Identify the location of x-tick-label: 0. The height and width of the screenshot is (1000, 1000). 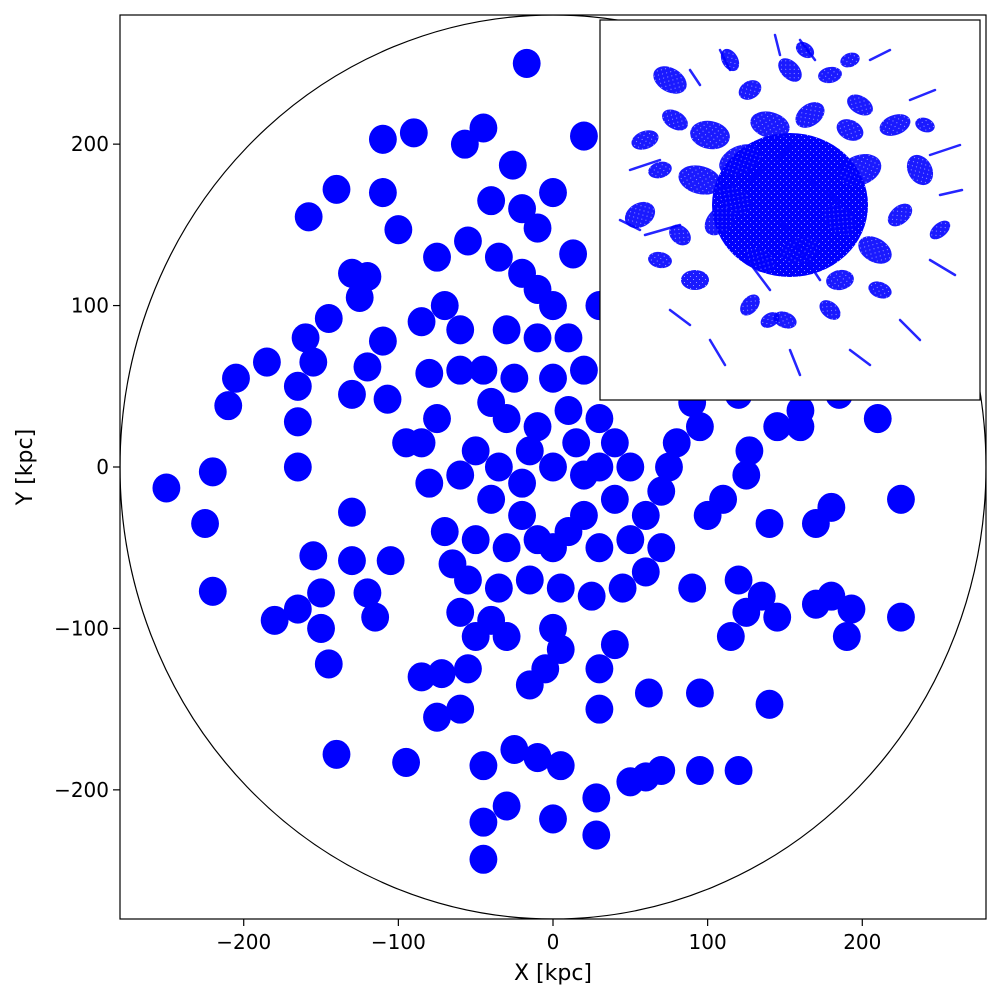
(553, 942).